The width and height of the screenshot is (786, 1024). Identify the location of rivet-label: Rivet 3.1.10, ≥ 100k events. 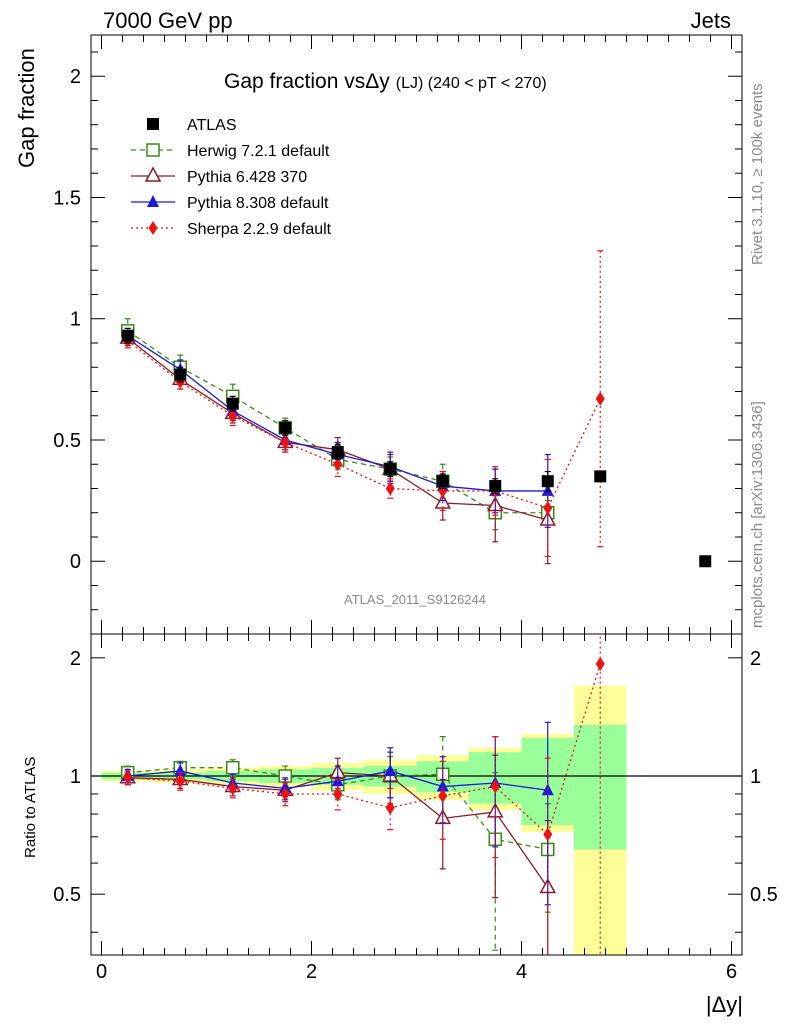
(757, 174).